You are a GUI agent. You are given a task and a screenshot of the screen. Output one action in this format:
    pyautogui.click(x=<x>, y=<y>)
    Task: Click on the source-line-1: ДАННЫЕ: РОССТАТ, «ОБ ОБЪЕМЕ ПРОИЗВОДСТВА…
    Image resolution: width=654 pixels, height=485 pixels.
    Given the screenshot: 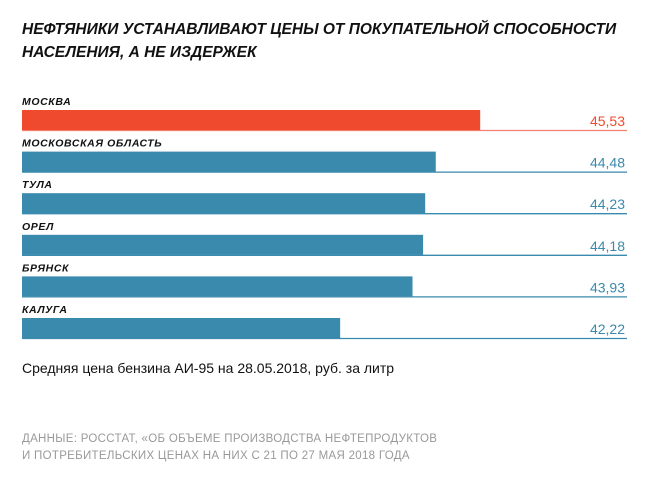 What is the action you would take?
    pyautogui.click(x=230, y=439)
    